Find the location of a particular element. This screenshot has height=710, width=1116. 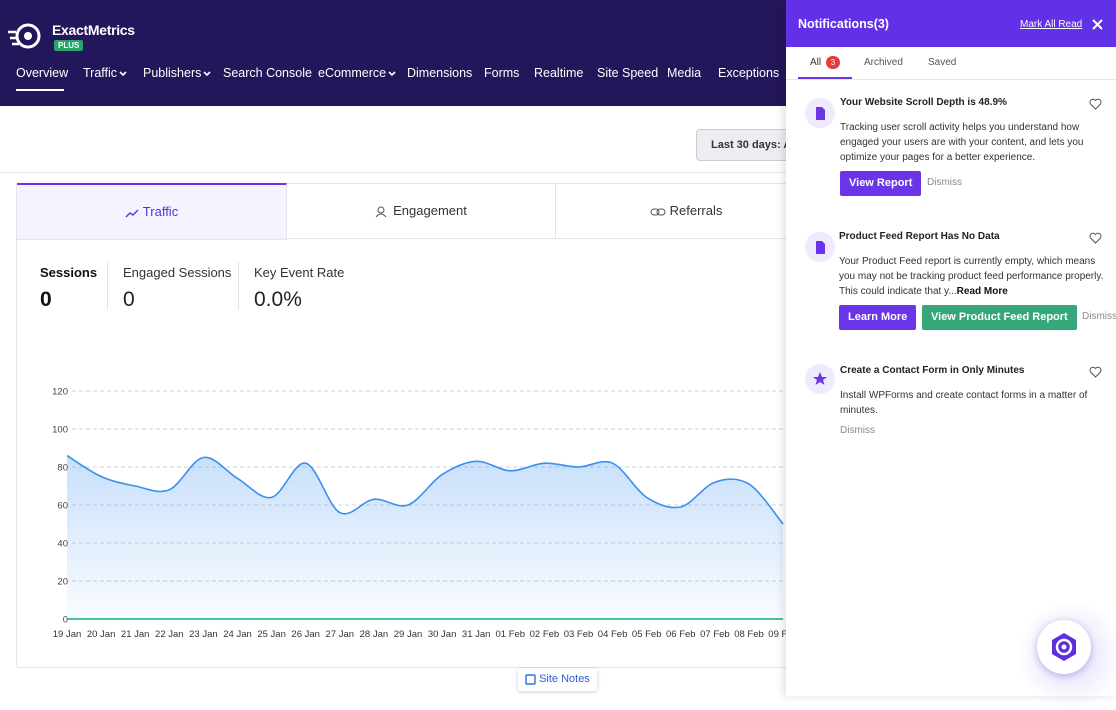

mark-all-read: Mark All Read is located at coordinates (1051, 24).